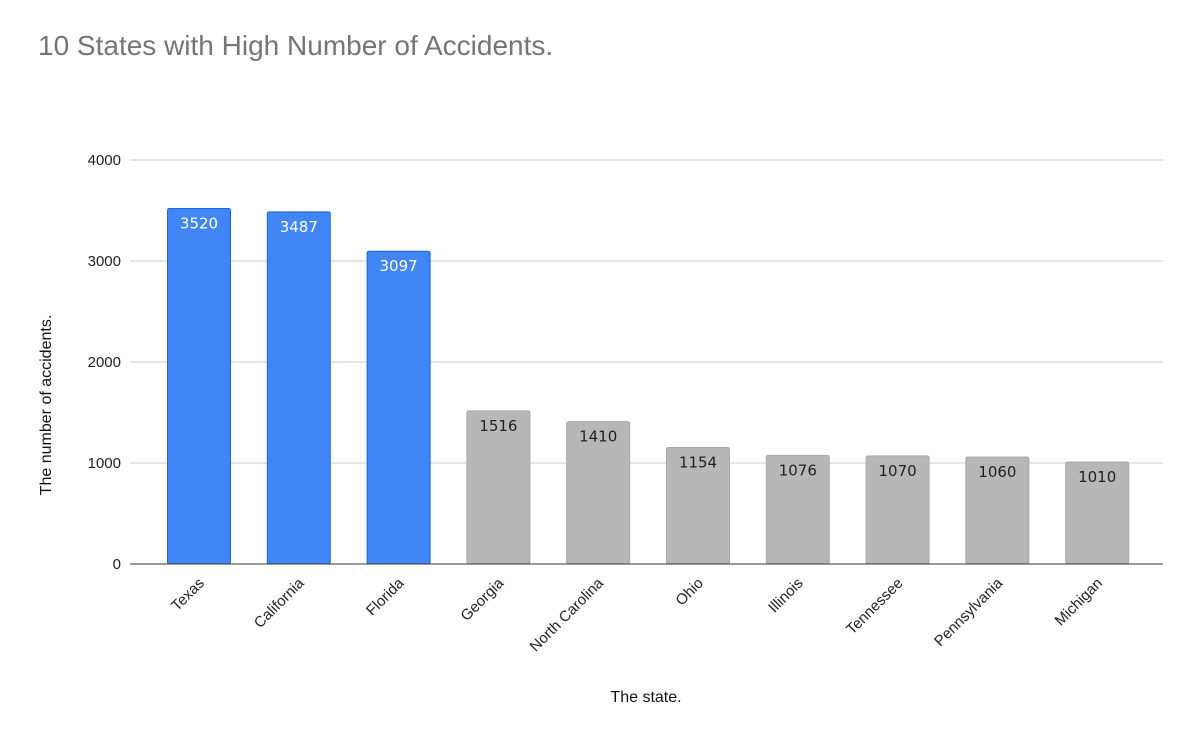 Image resolution: width=1200 pixels, height=743 pixels. What do you see at coordinates (898, 471) in the screenshot?
I see `data-label: 1070` at bounding box center [898, 471].